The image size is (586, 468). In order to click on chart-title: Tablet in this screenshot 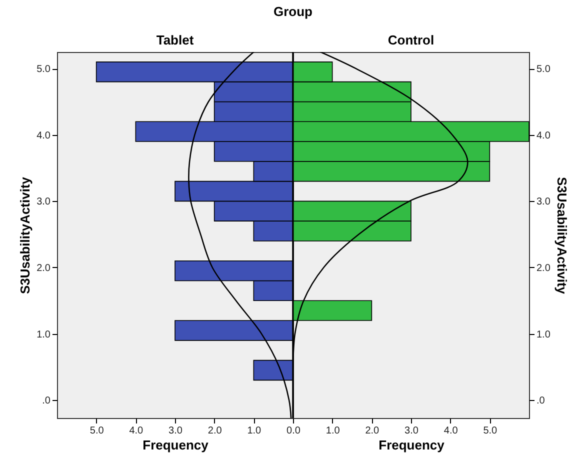, I will do `click(175, 40)`.